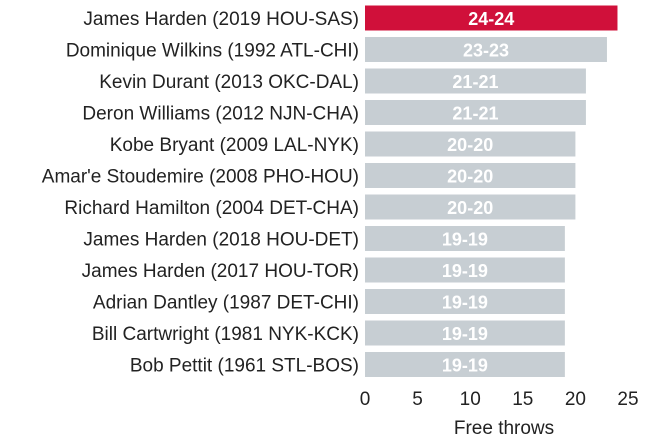  Describe the element at coordinates (244, 366) in the screenshot. I see `category-label-11: Bob Pettit (1961 STL-BOS)` at that location.